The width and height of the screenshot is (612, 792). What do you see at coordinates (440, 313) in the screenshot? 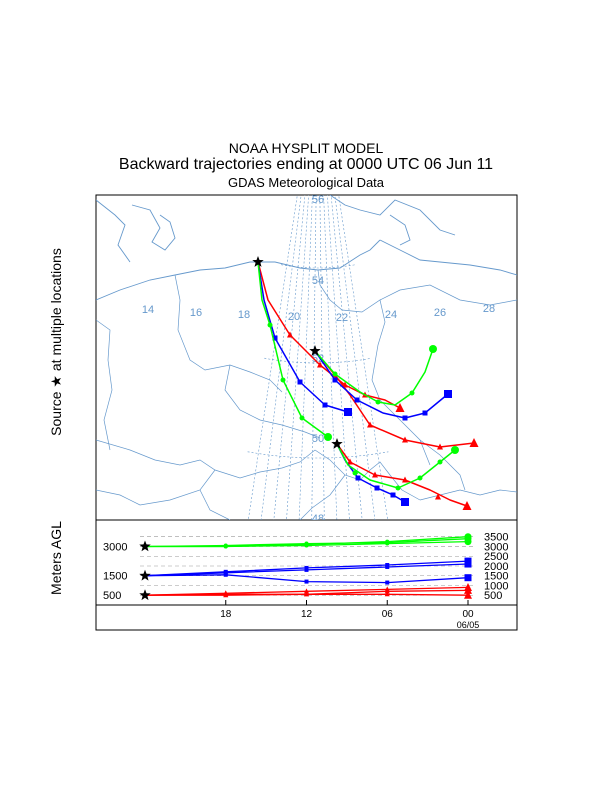
I see `lon-tick-label: 26` at bounding box center [440, 313].